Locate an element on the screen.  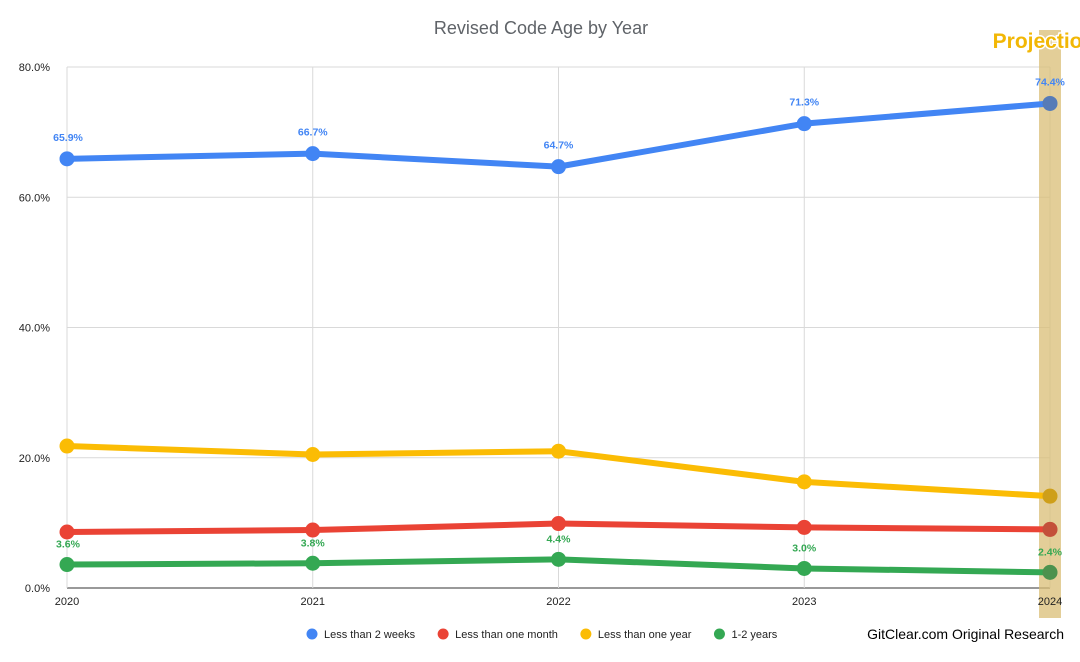
x-tick-label: 2020 is located at coordinates (67, 602).